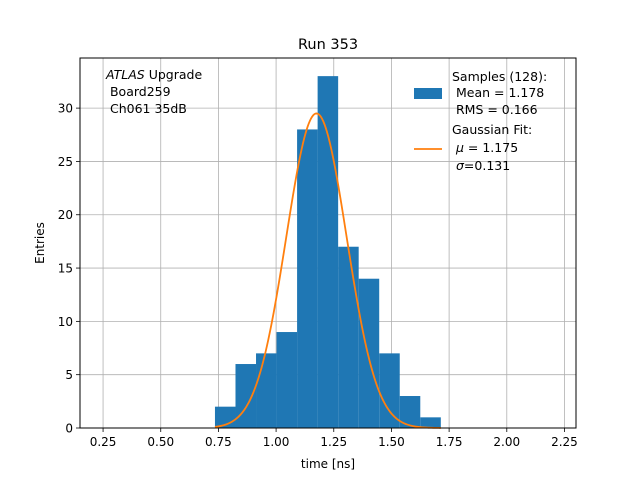  Describe the element at coordinates (498, 92) in the screenshot. I see `legend-samples-mean: Mean = 1.178` at that location.